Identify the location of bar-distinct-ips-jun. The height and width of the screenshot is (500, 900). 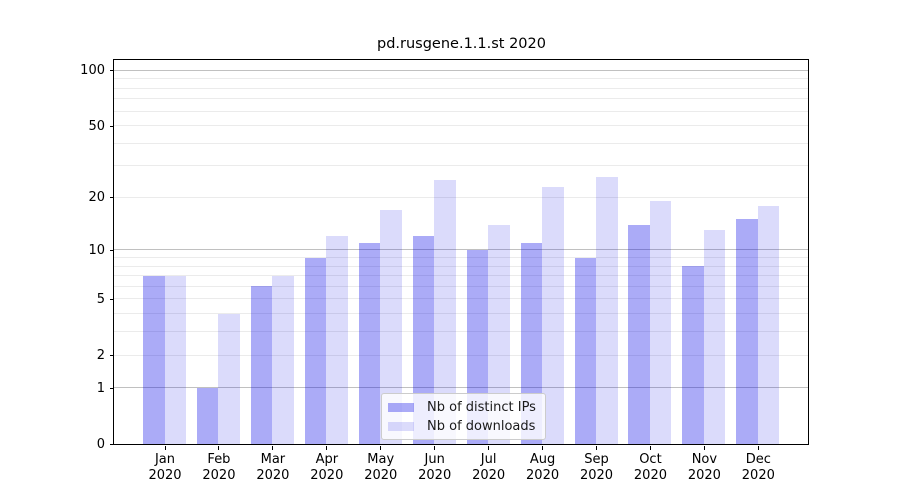
(423, 340).